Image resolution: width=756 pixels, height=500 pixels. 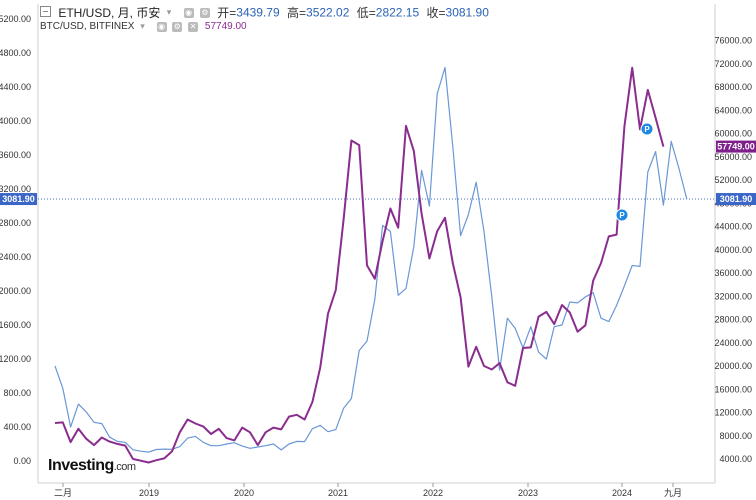 I want to click on right-tick-label: 40000.00, so click(x=733, y=250).